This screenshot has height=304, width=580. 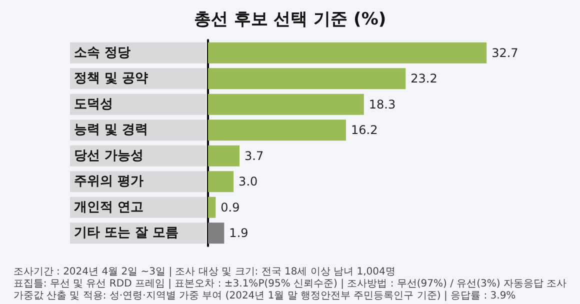 What do you see at coordinates (126, 233) in the screenshot?
I see `y-tick-label: 기타 또는 잘 모름` at bounding box center [126, 233].